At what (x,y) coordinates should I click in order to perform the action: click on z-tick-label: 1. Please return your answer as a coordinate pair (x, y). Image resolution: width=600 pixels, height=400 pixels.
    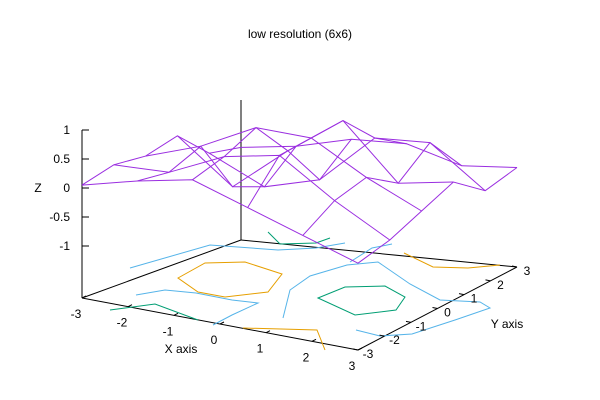
    Looking at the image, I should click on (66, 130).